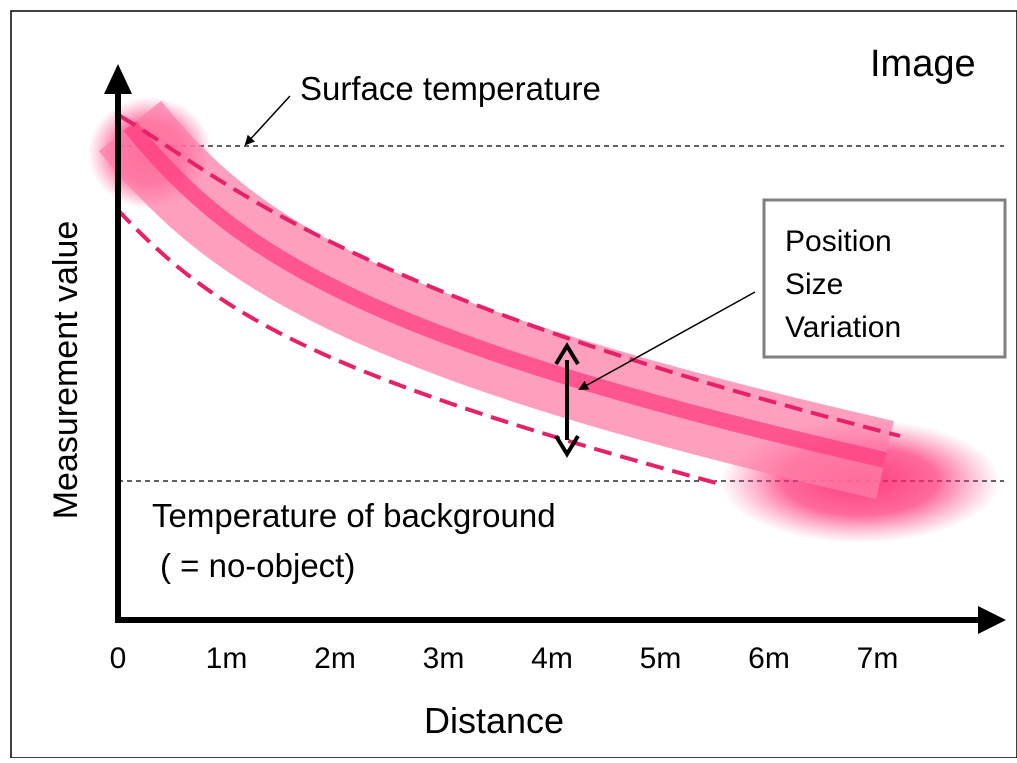 Image resolution: width=1017 pixels, height=763 pixels. What do you see at coordinates (992, 620) in the screenshot?
I see `x-axis-arrowhead` at bounding box center [992, 620].